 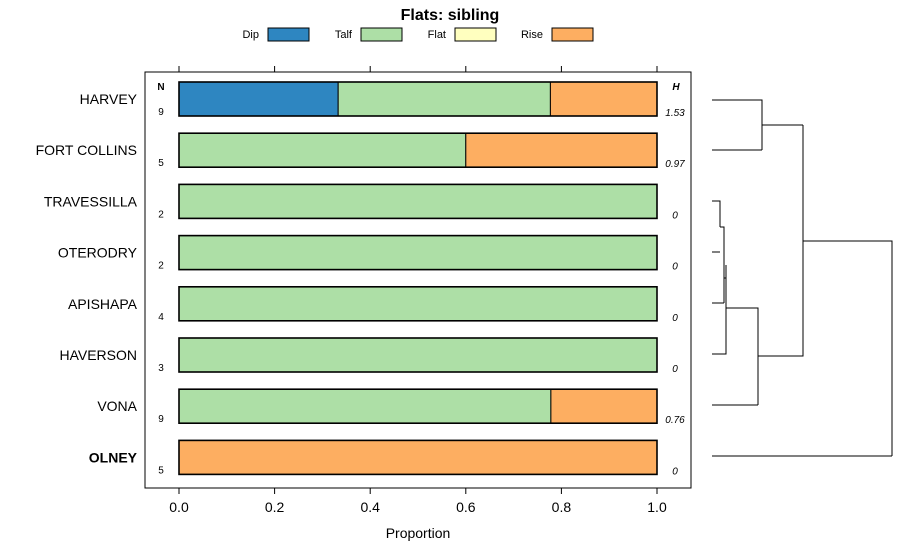 I want to click on legend-swatch-dip, so click(x=288, y=34).